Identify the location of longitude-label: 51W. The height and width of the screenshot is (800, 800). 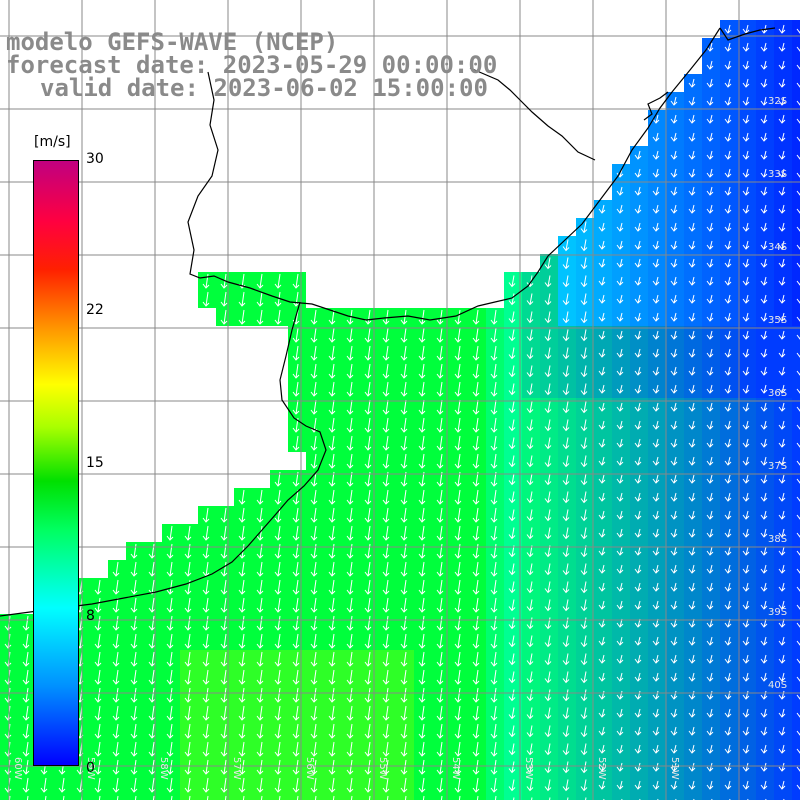
(674, 768).